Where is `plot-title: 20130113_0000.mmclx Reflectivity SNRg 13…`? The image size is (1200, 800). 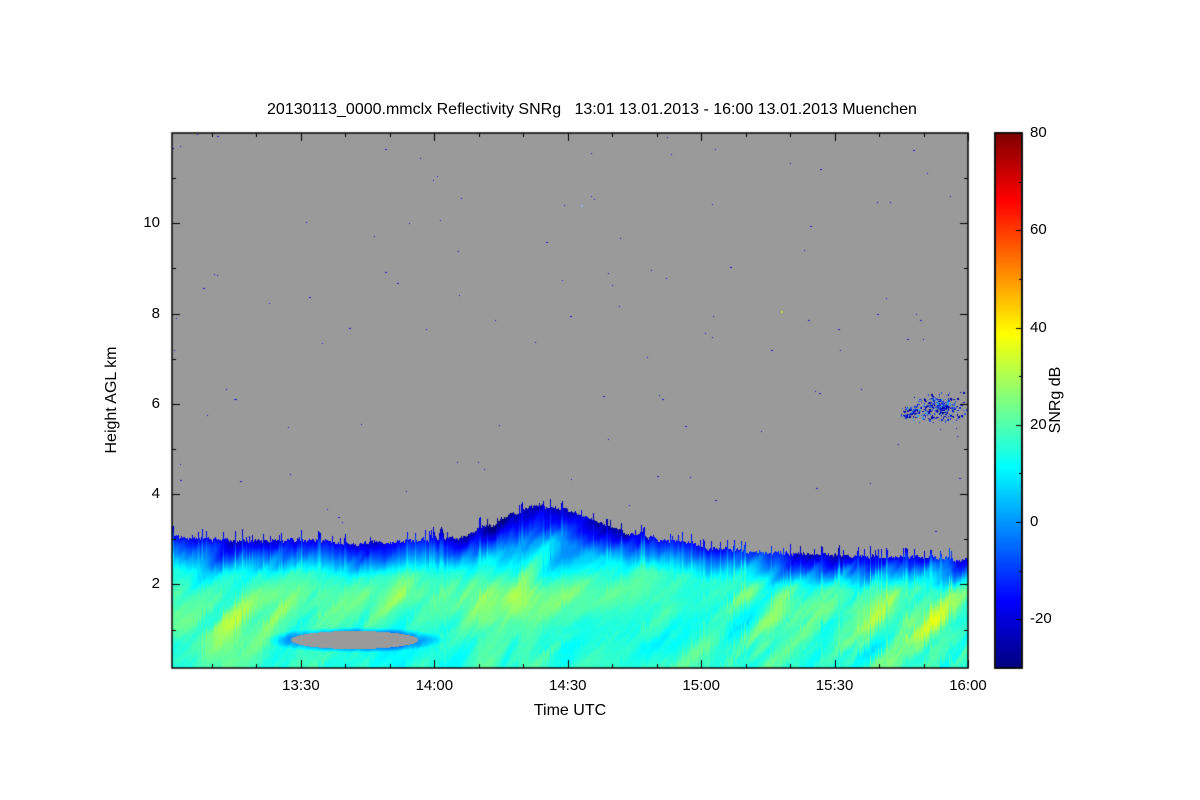 plot-title: 20130113_0000.mmclx Reflectivity SNRg 13… is located at coordinates (592, 109).